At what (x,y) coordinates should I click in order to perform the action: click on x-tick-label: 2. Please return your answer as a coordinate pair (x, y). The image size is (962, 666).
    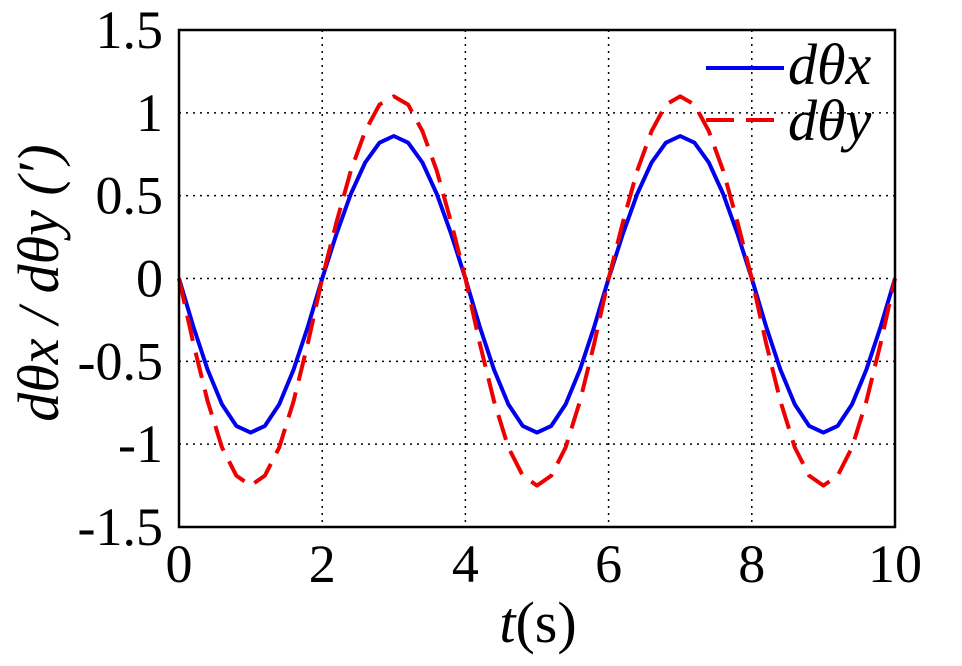
    Looking at the image, I should click on (322, 564).